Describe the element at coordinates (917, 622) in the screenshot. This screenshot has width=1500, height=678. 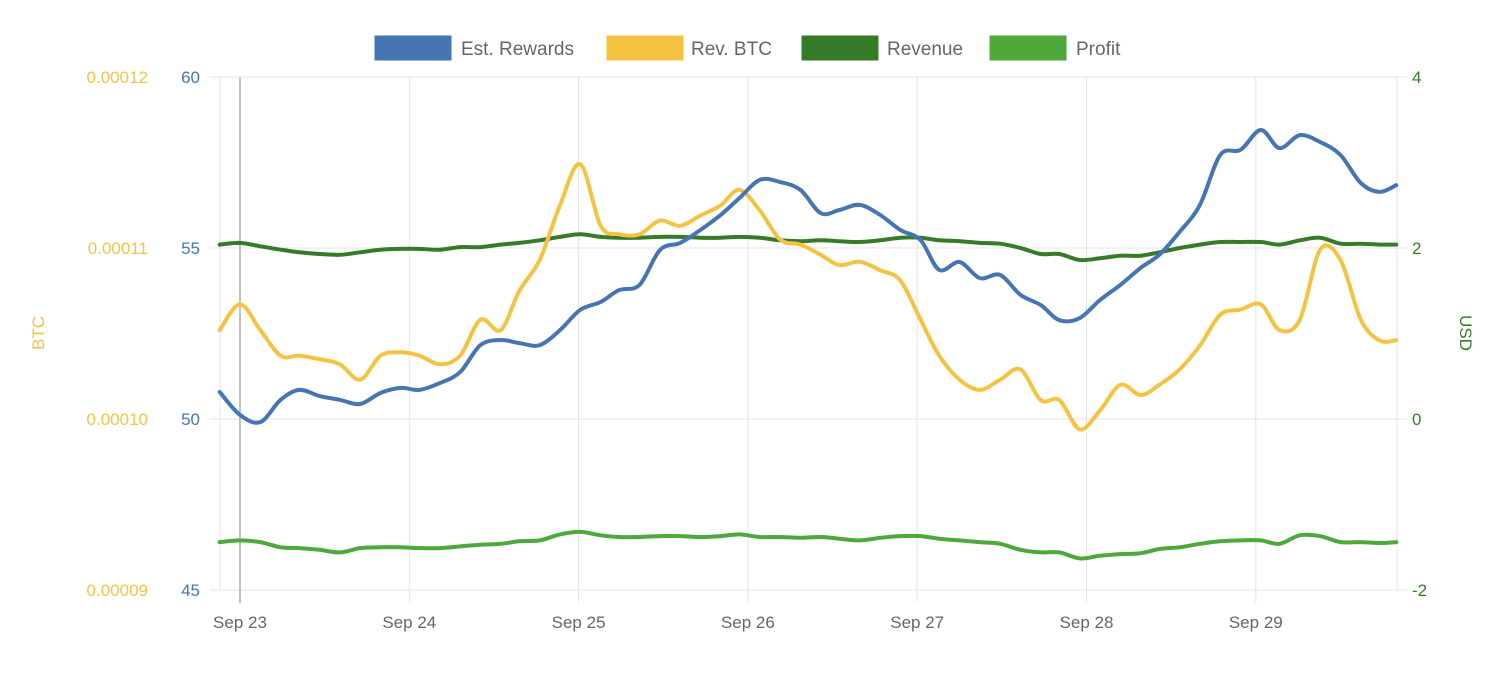
I see `x-tick-label: Sep 27` at that location.